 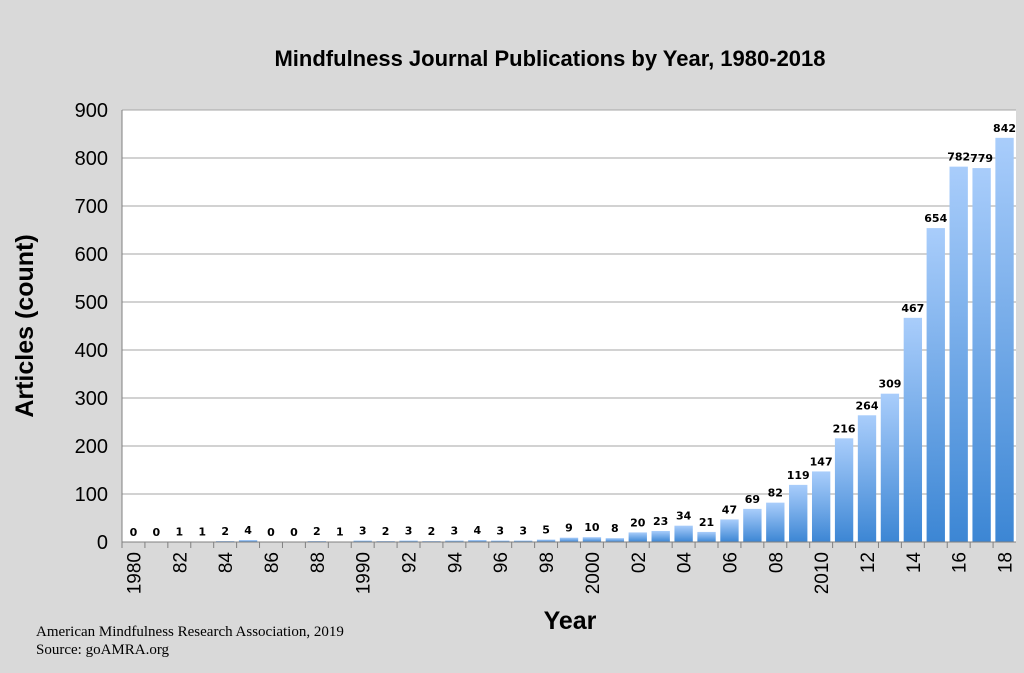 What do you see at coordinates (225, 531) in the screenshot?
I see `data-label-1984: 2` at bounding box center [225, 531].